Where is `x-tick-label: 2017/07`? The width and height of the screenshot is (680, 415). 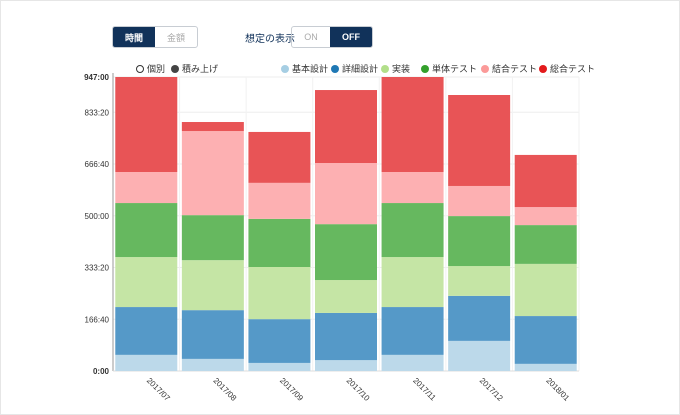
x-tick-label: 2017/07 is located at coordinates (158, 389).